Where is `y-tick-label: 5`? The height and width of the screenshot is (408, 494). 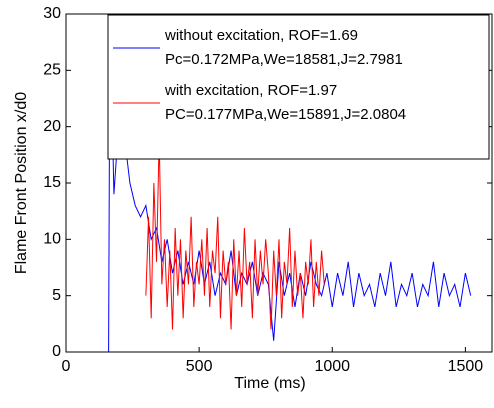
y-tick-label: 5 is located at coordinates (56, 295).